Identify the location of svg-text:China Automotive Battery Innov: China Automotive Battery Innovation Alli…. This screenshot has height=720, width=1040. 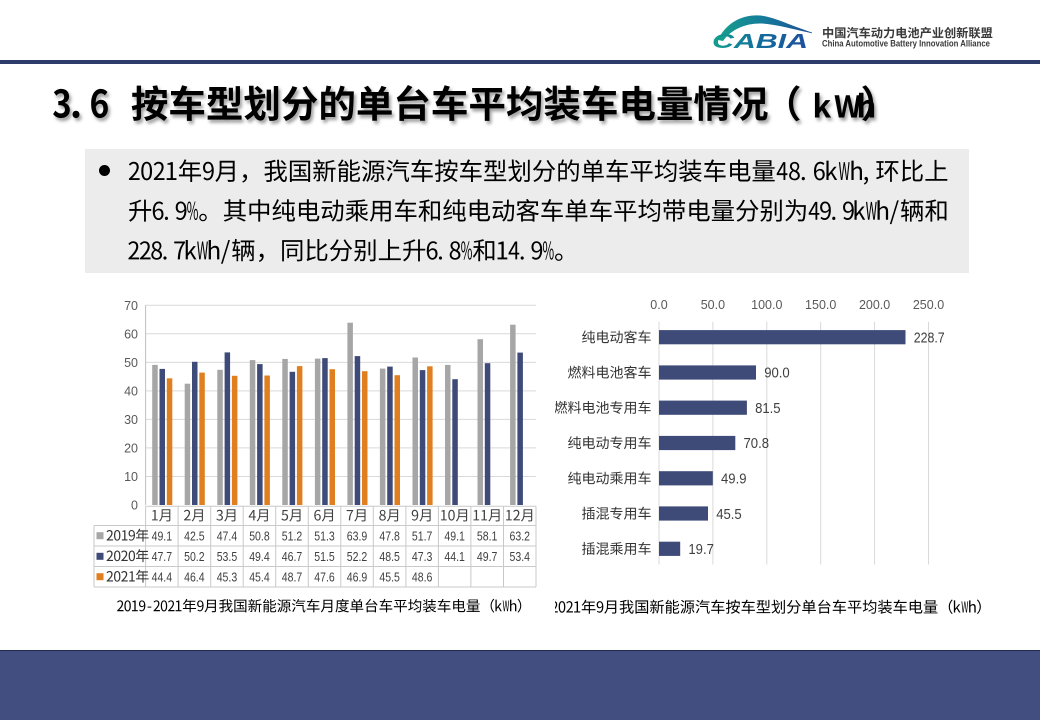
(906, 44).